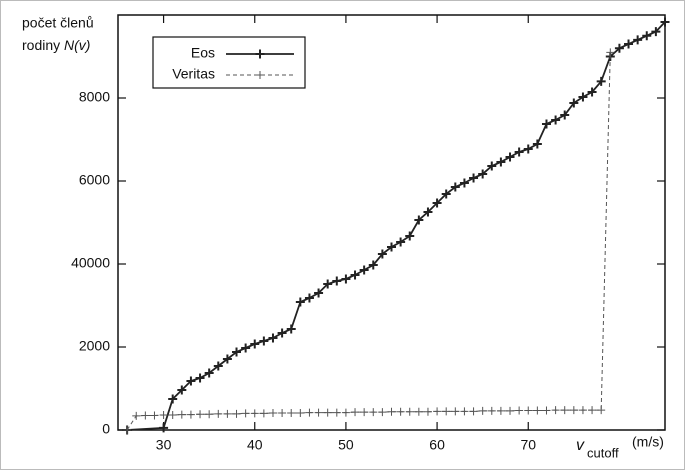 The width and height of the screenshot is (685, 470). What do you see at coordinates (193, 74) in the screenshot?
I see `legend-label: Veritas` at bounding box center [193, 74].